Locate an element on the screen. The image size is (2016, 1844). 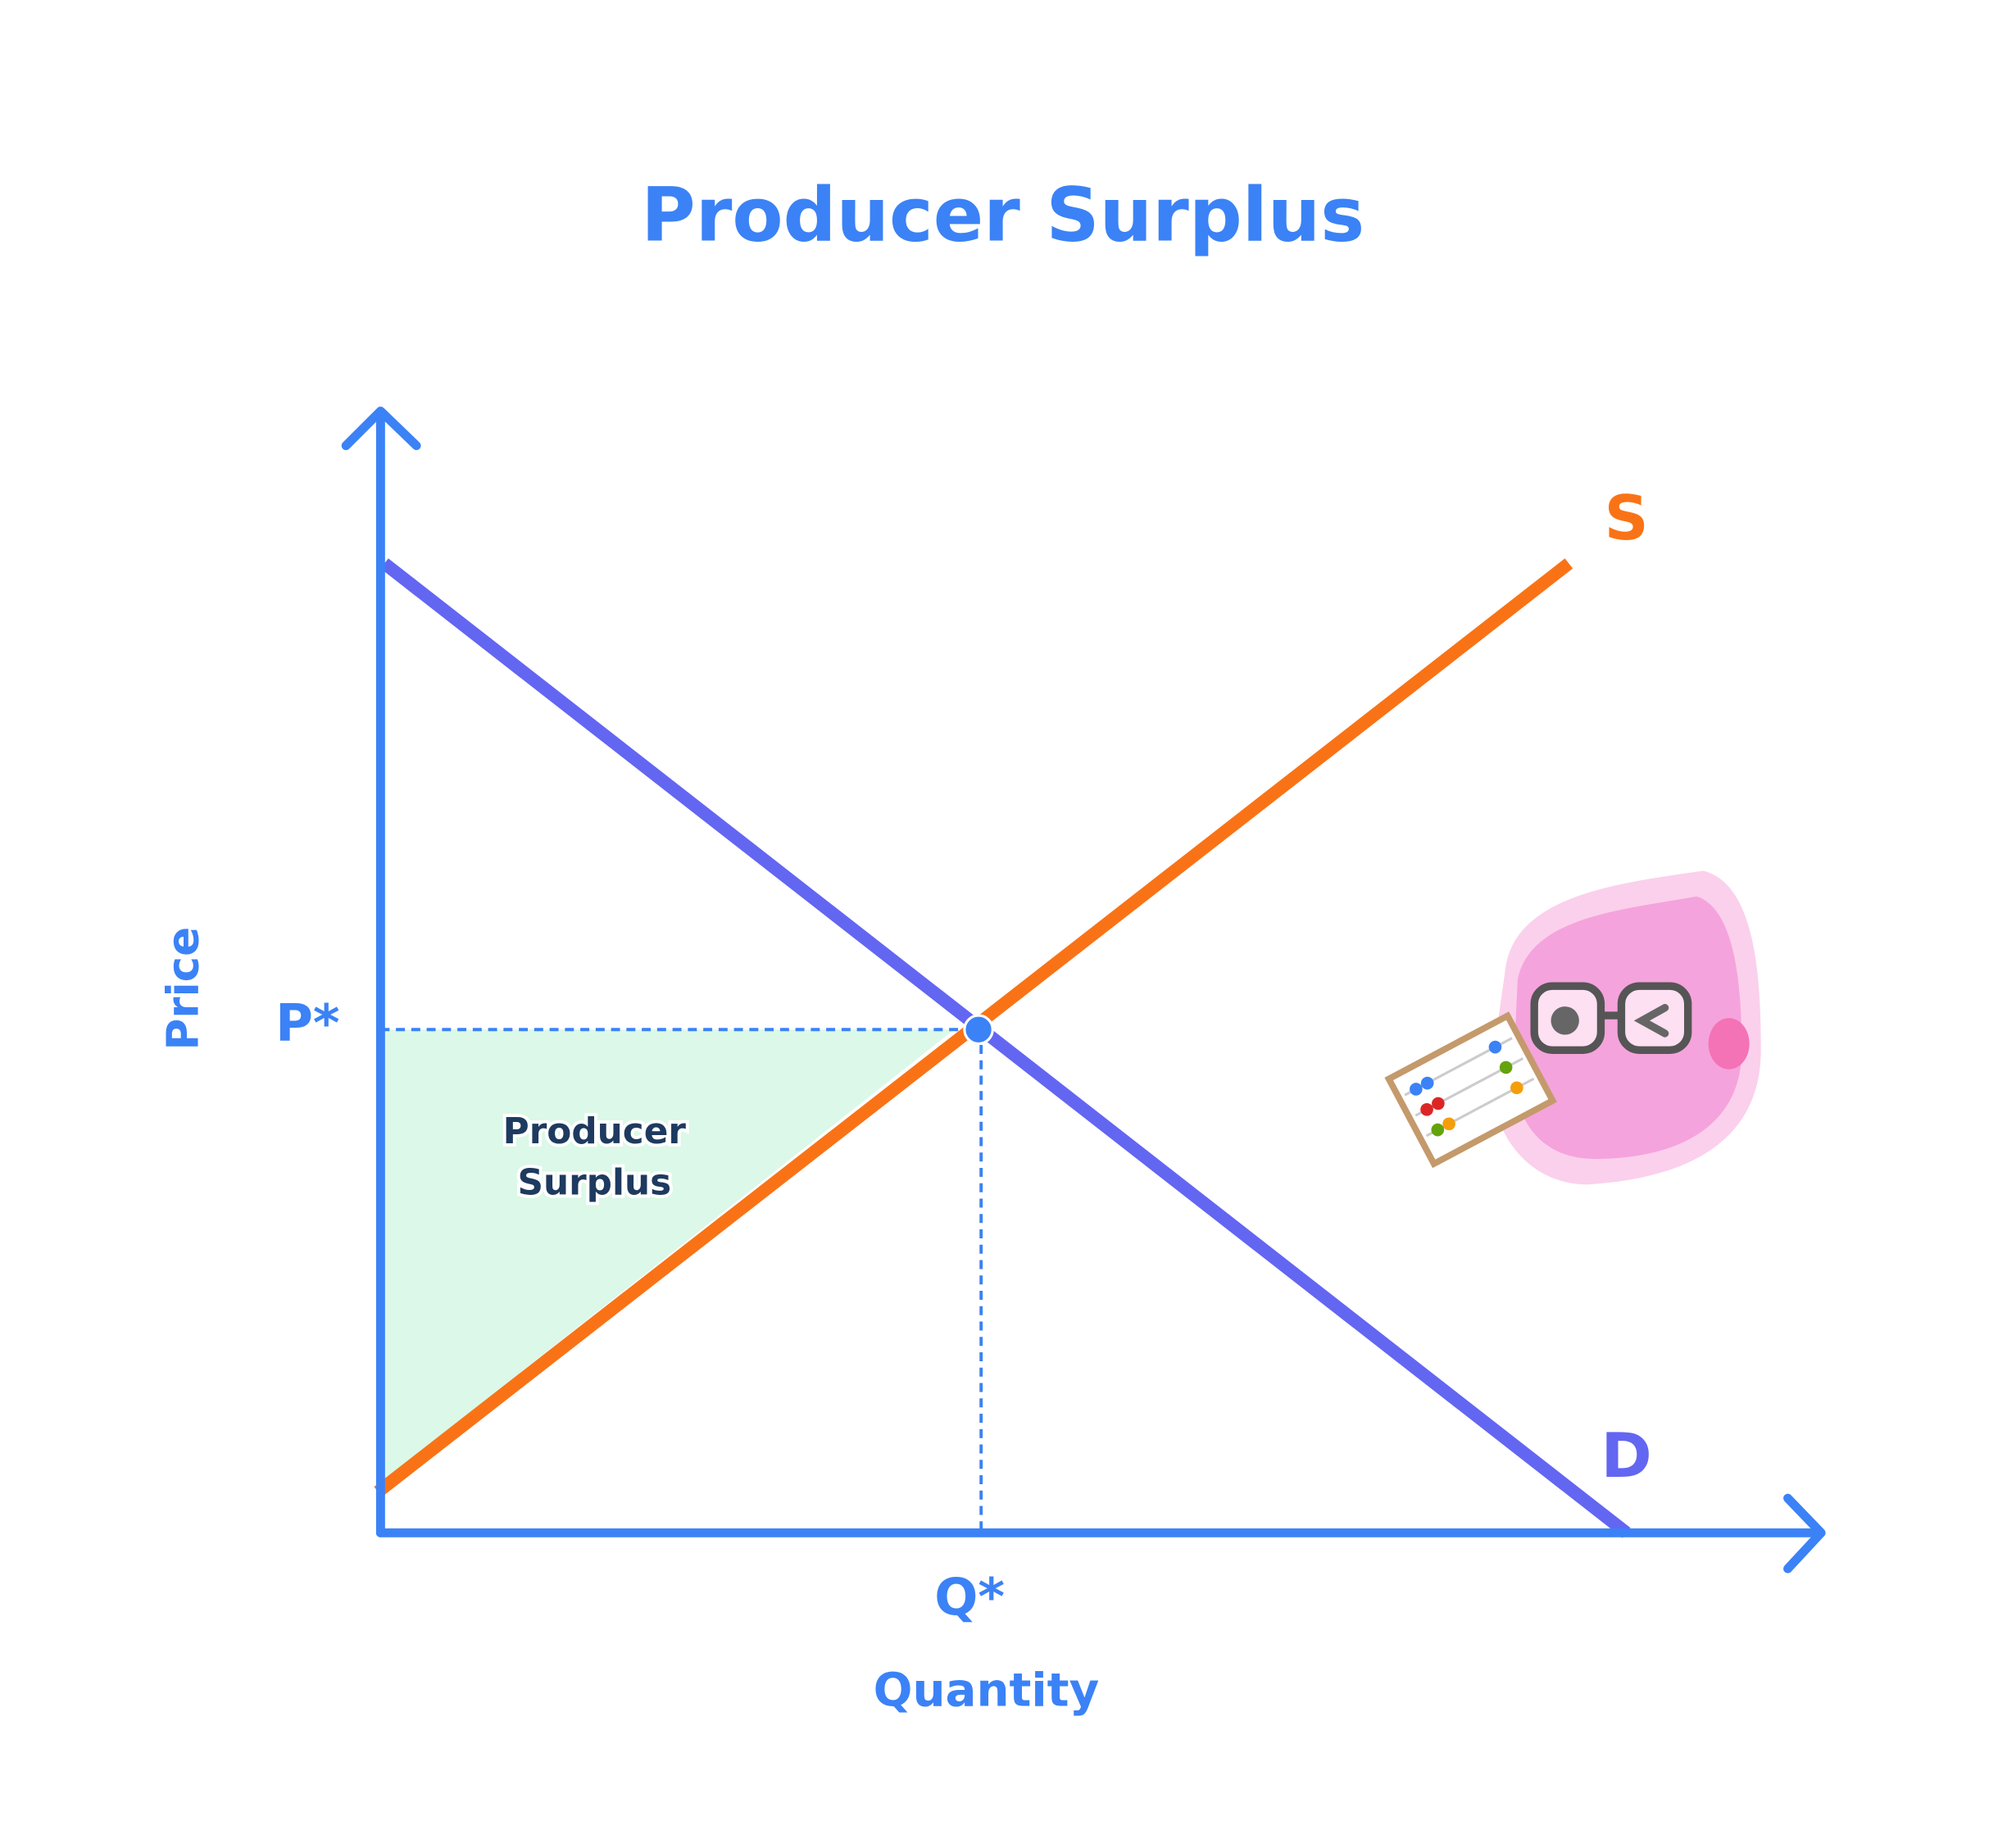
region-label: Surplus is located at coordinates (594, 1182).